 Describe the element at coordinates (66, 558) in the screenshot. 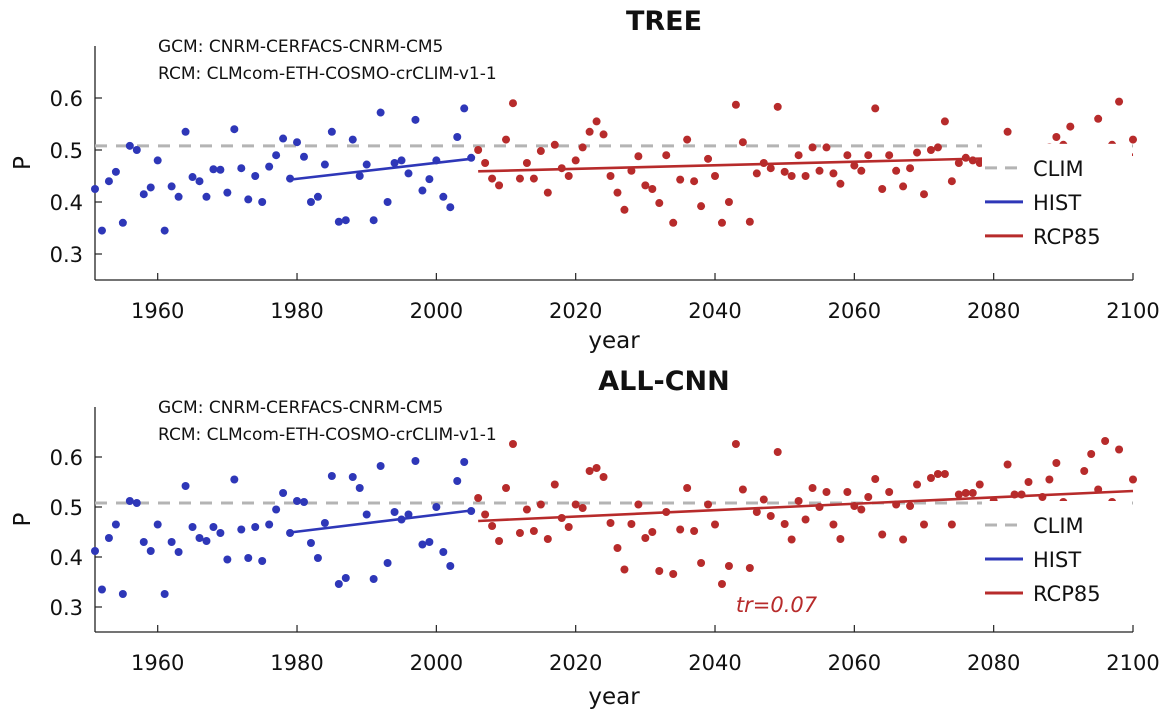

I see `y-tick-label: 0.4` at that location.